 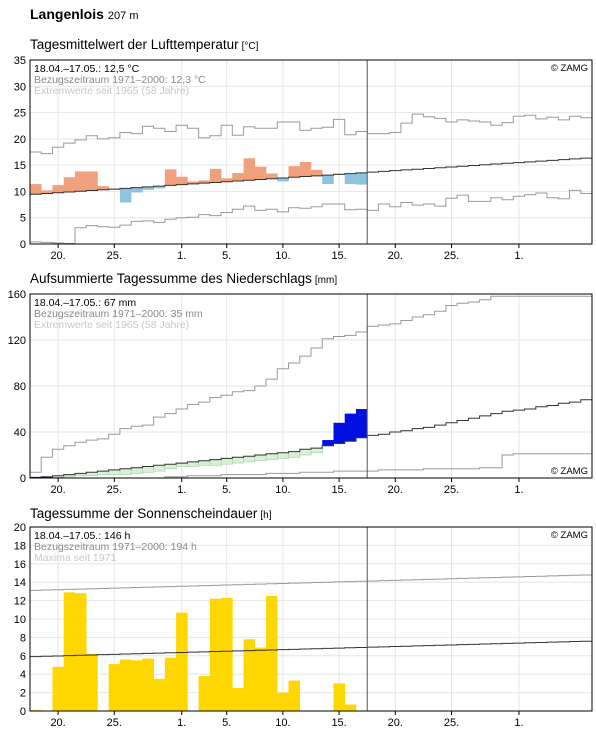 What do you see at coordinates (123, 16) in the screenshot?
I see `station-elevation: 207 m` at bounding box center [123, 16].